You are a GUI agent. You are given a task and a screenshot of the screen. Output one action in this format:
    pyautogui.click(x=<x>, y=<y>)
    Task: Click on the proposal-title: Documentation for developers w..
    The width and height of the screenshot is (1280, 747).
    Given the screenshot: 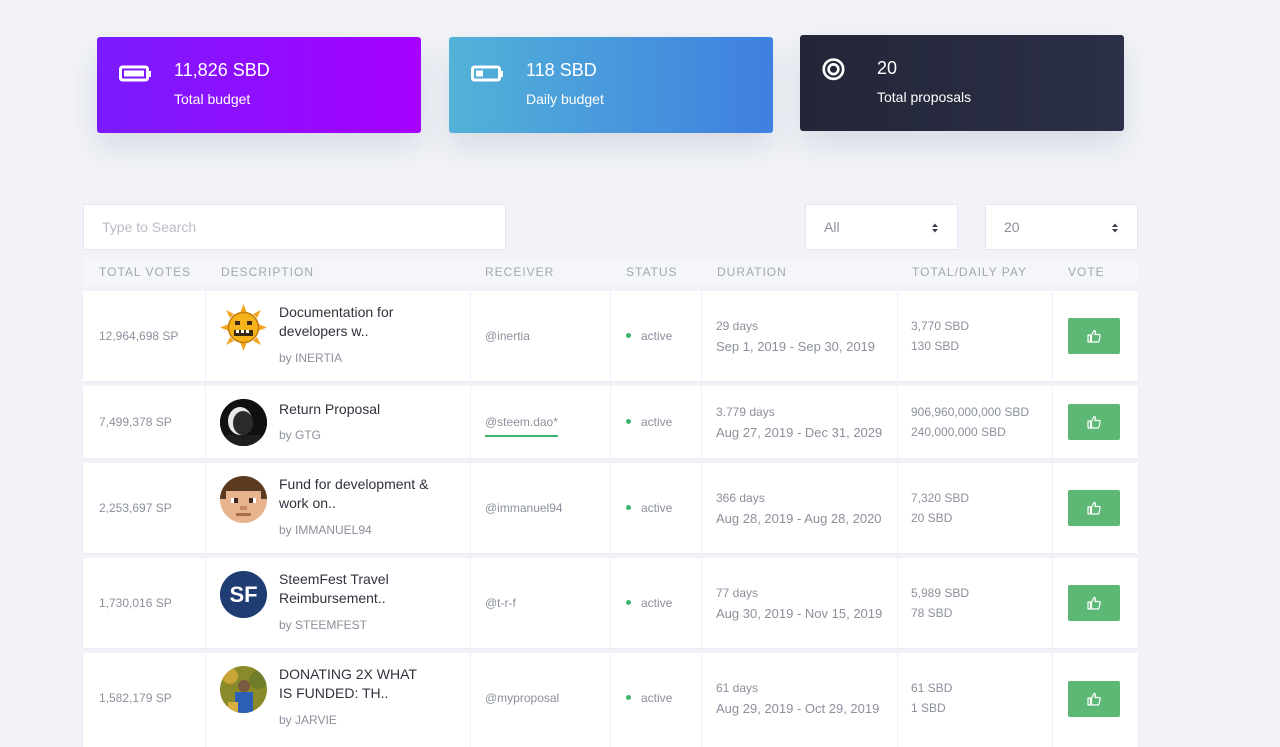 What is the action you would take?
    pyautogui.click(x=368, y=322)
    